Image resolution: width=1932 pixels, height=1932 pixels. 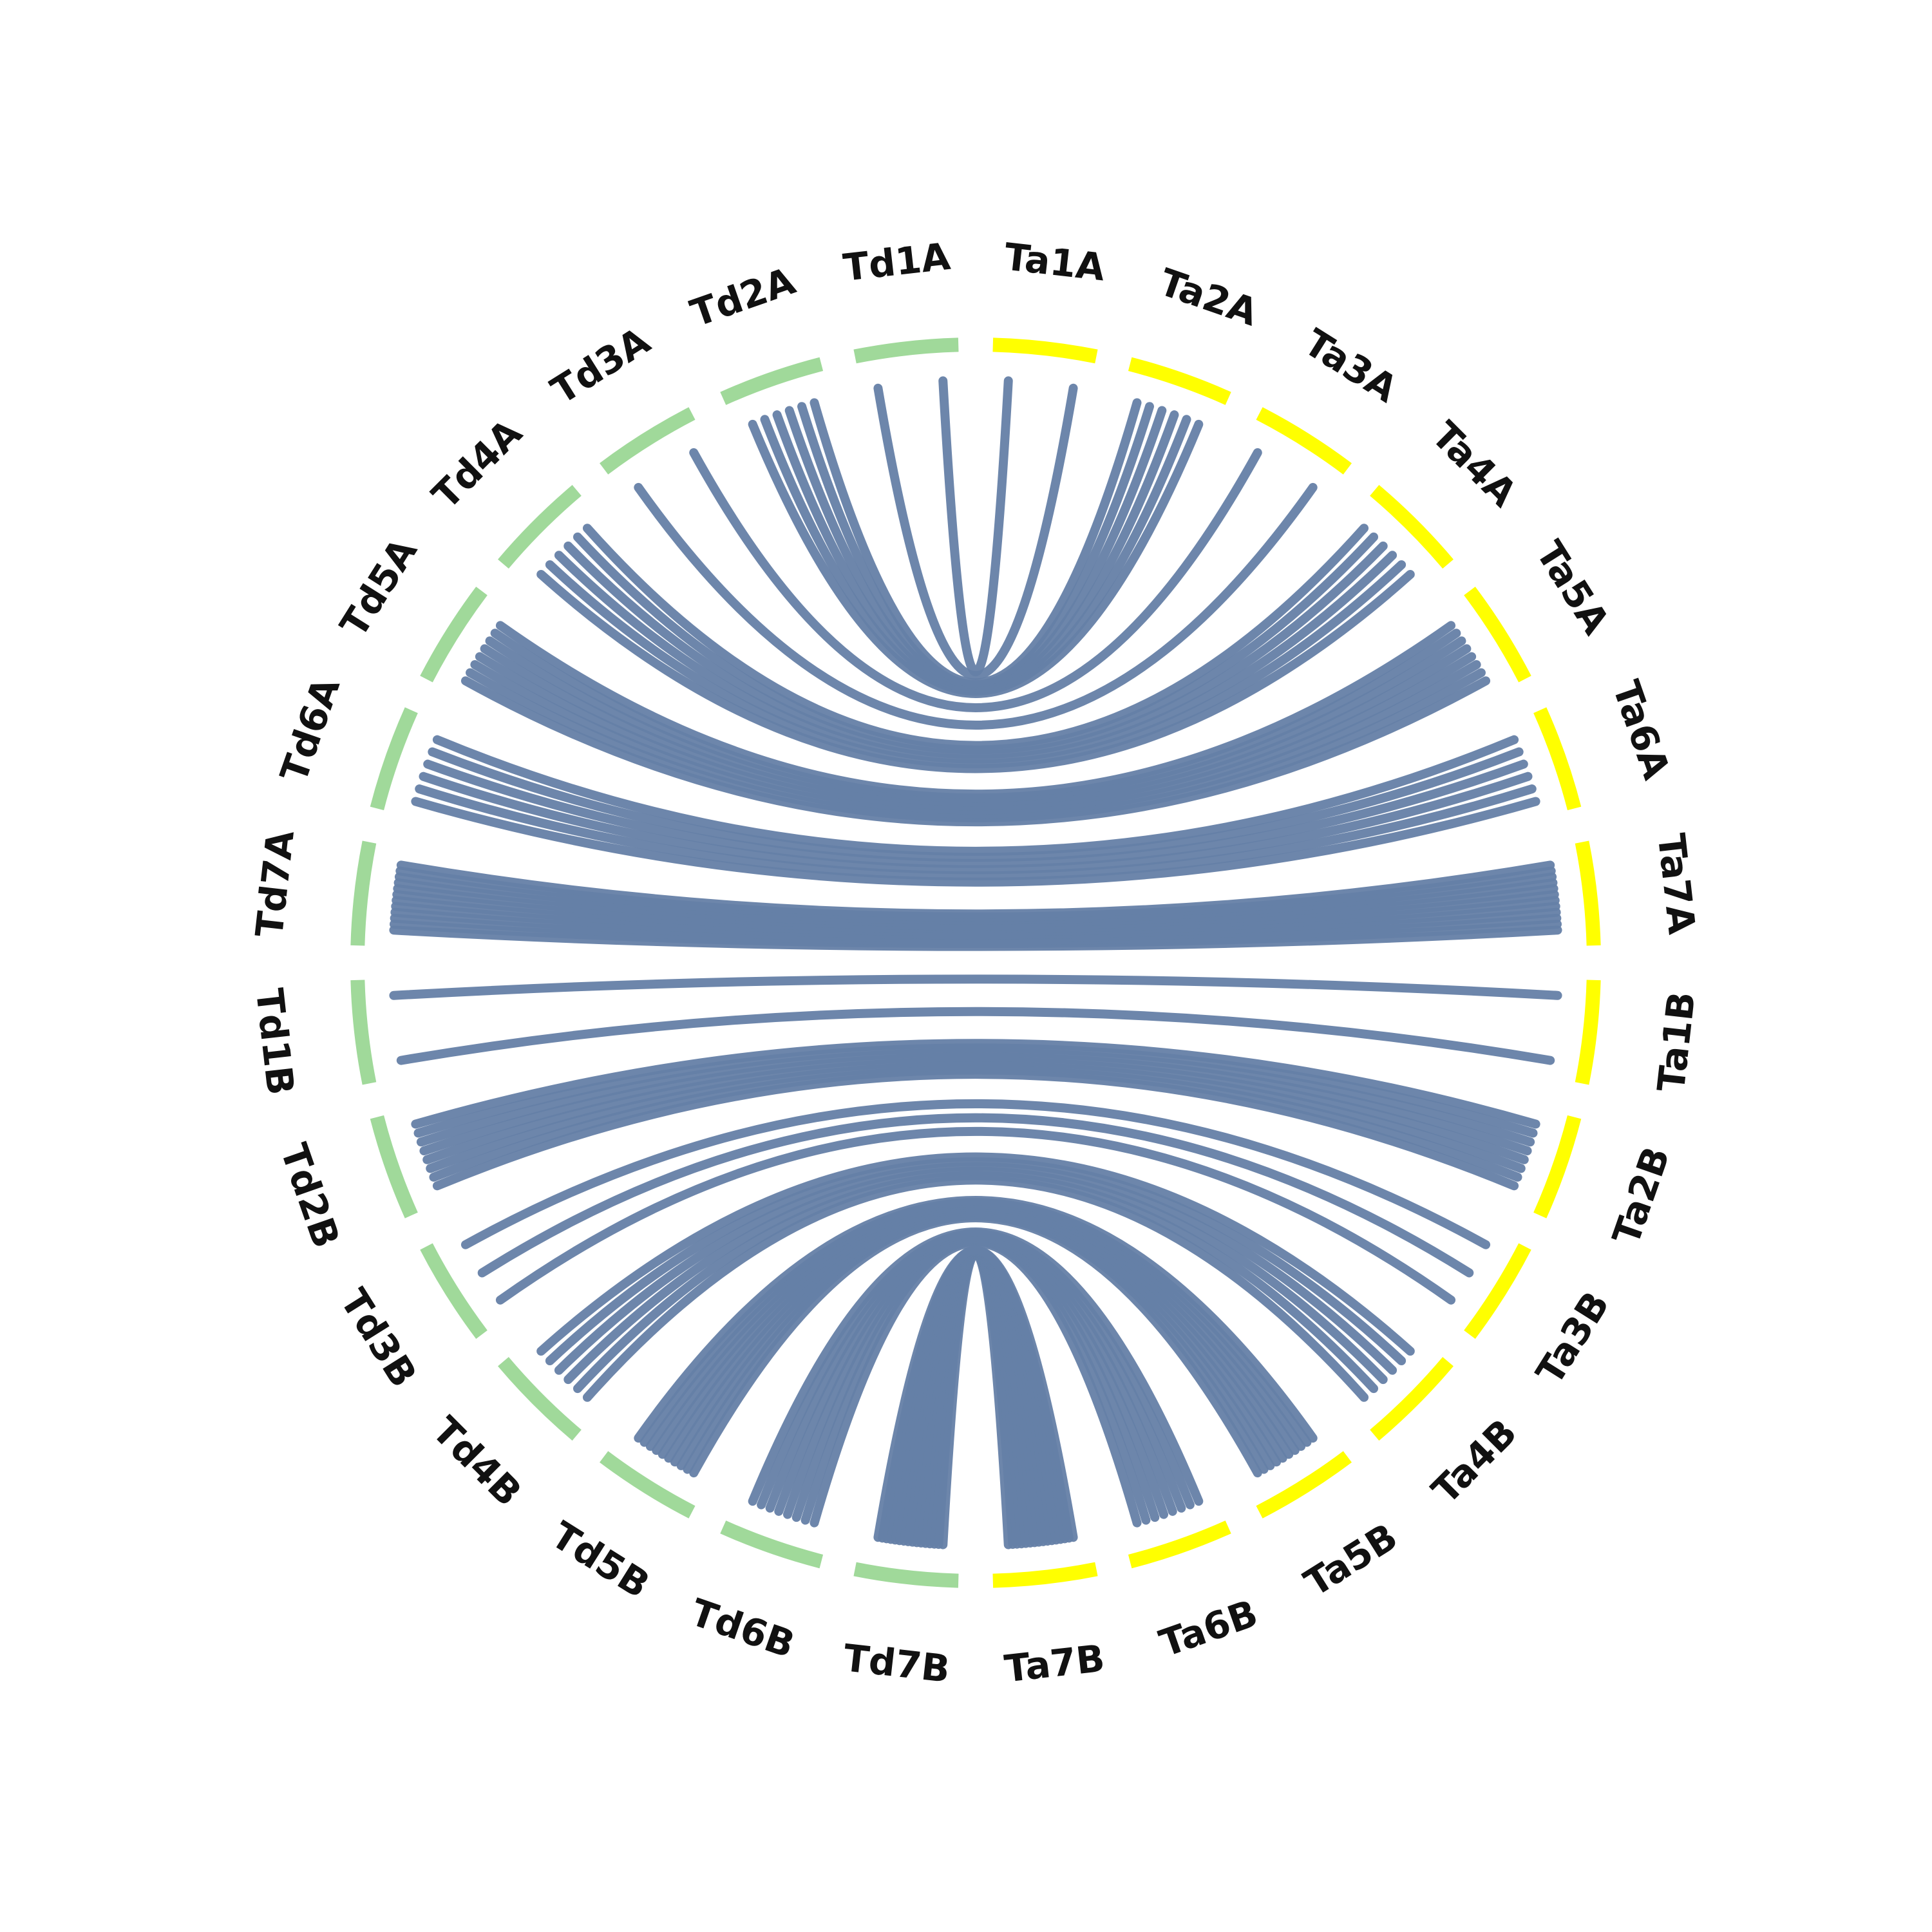 I want to click on segment-ta5b, so click(x=1304, y=1485).